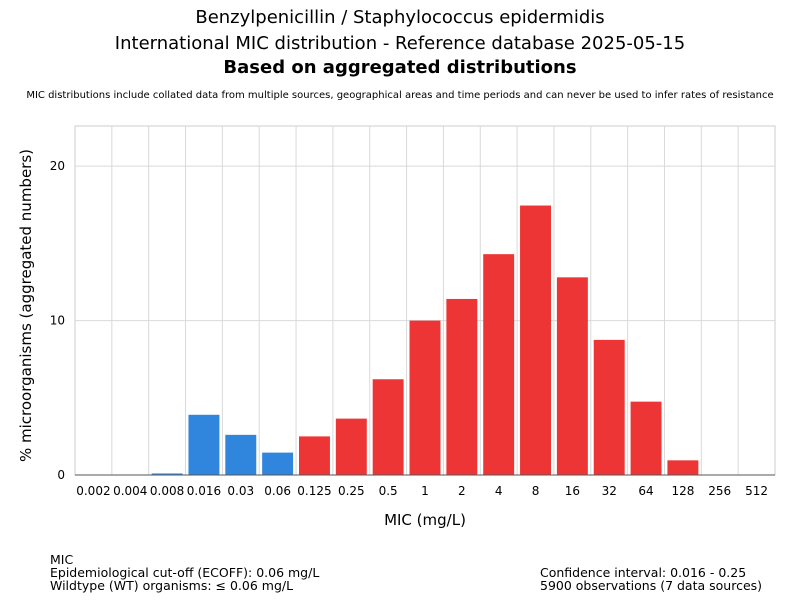 This screenshot has width=800, height=600. Describe the element at coordinates (278, 463) in the screenshot. I see `bar-0.06` at that location.